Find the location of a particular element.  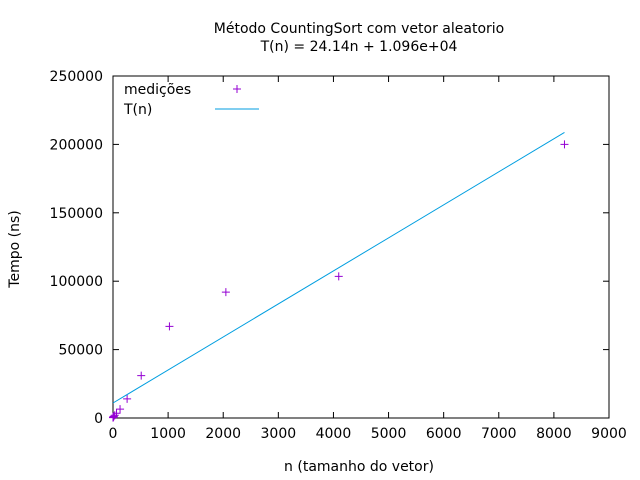

x-tick-label: 6000 is located at coordinates (444, 434).